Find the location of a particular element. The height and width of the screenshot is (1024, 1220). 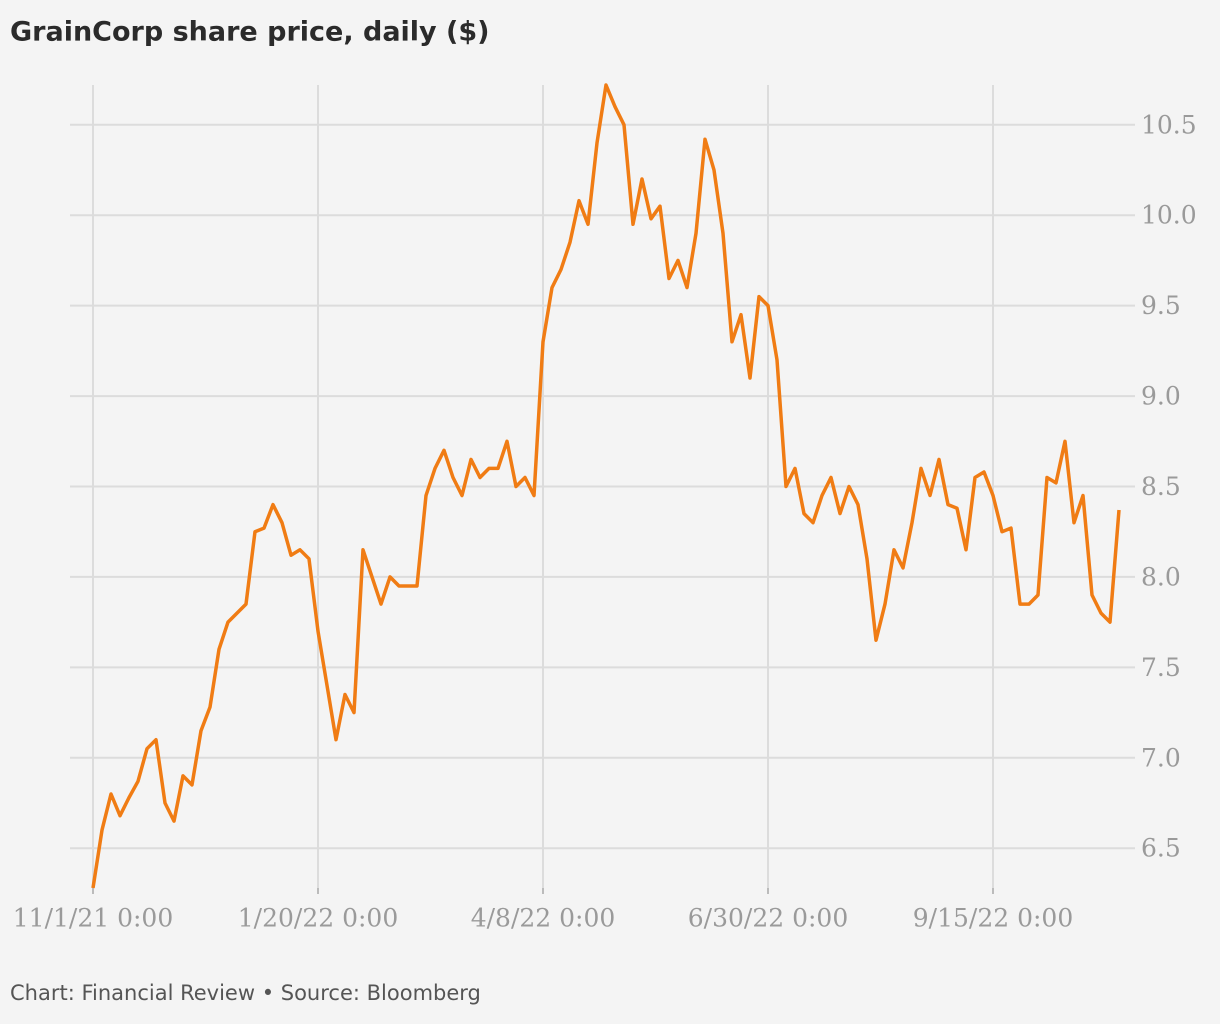

x-tick-label: 4/8/22 0:00 is located at coordinates (543, 918).